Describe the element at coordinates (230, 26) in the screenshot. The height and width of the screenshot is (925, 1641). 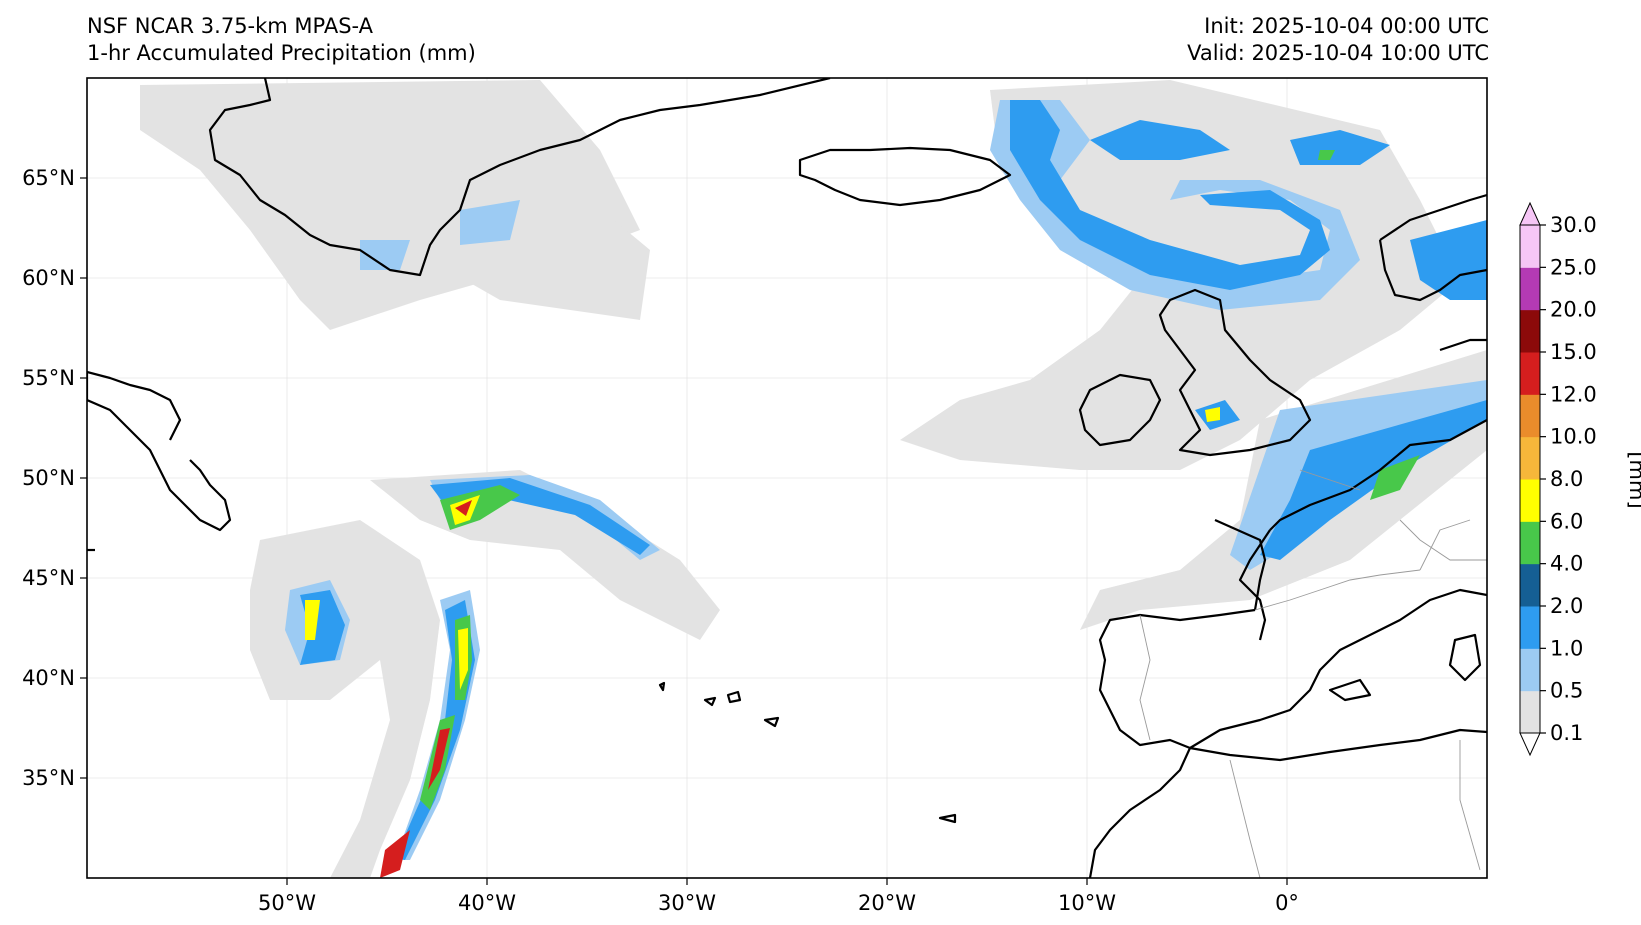
I see `model-title: NSF NCAR 3.75-km MPAS-A` at that location.